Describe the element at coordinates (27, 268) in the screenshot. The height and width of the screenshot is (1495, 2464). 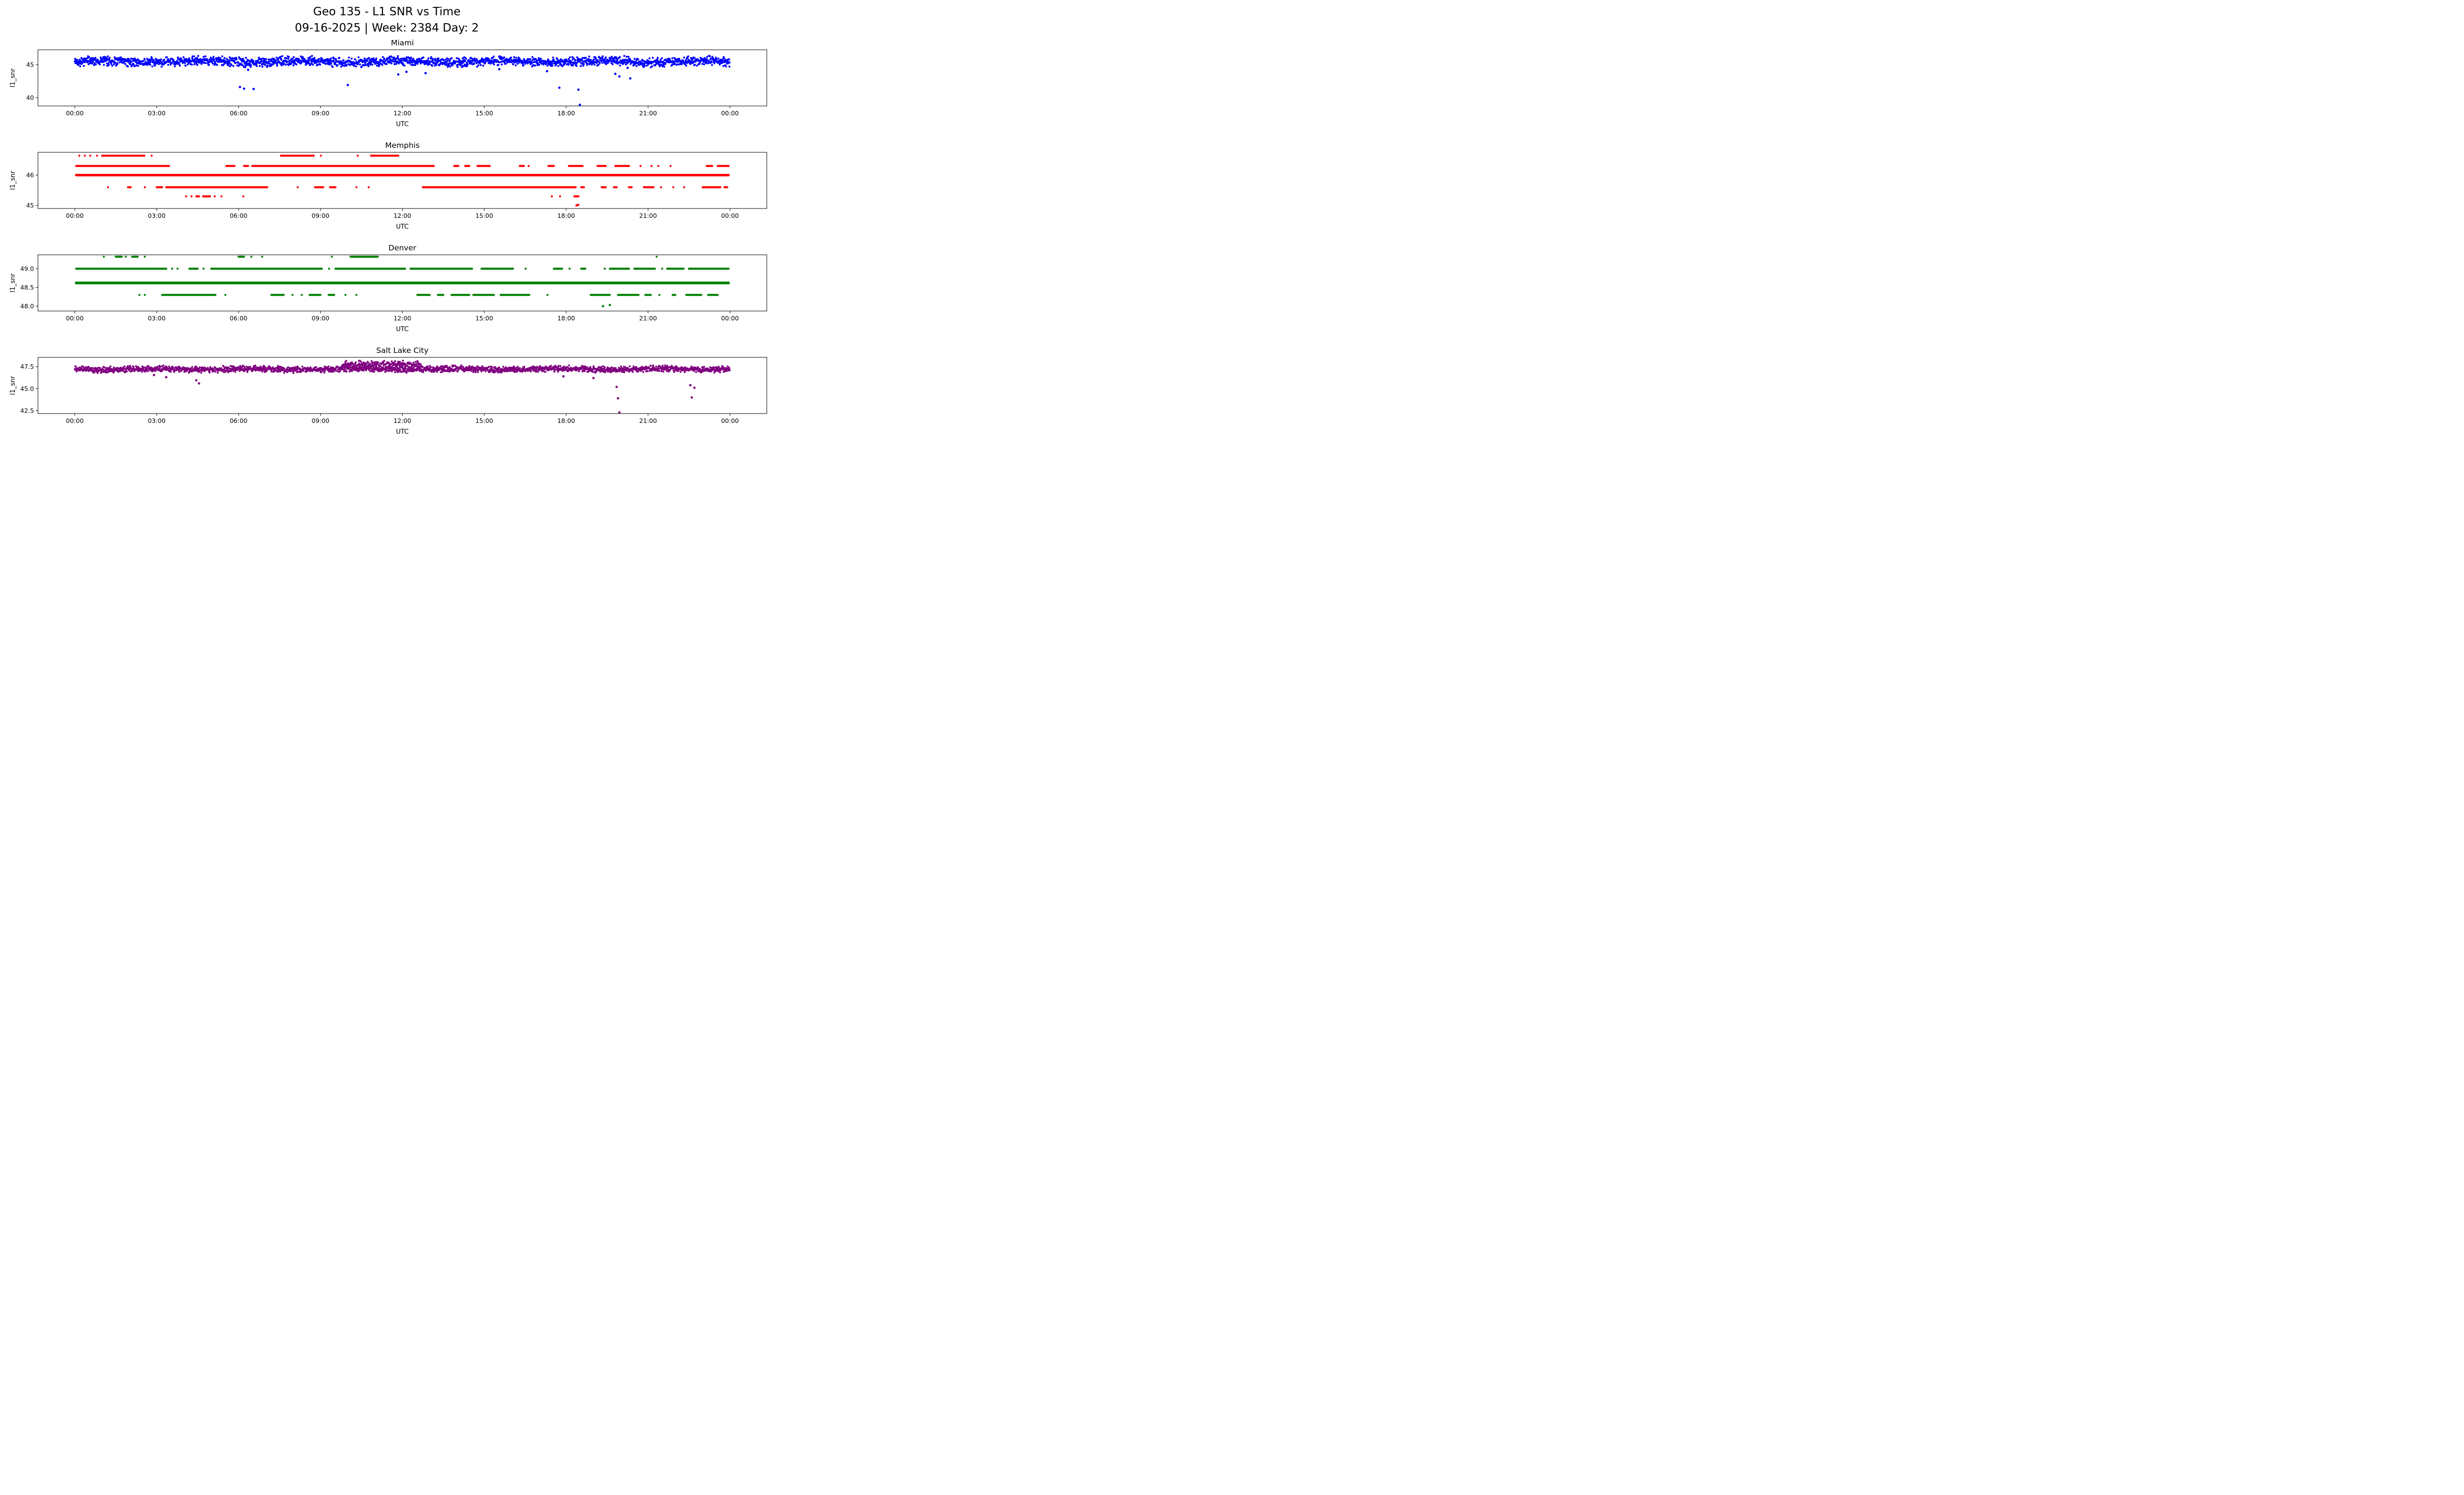
I see `y-tick-label: 49.0` at that location.